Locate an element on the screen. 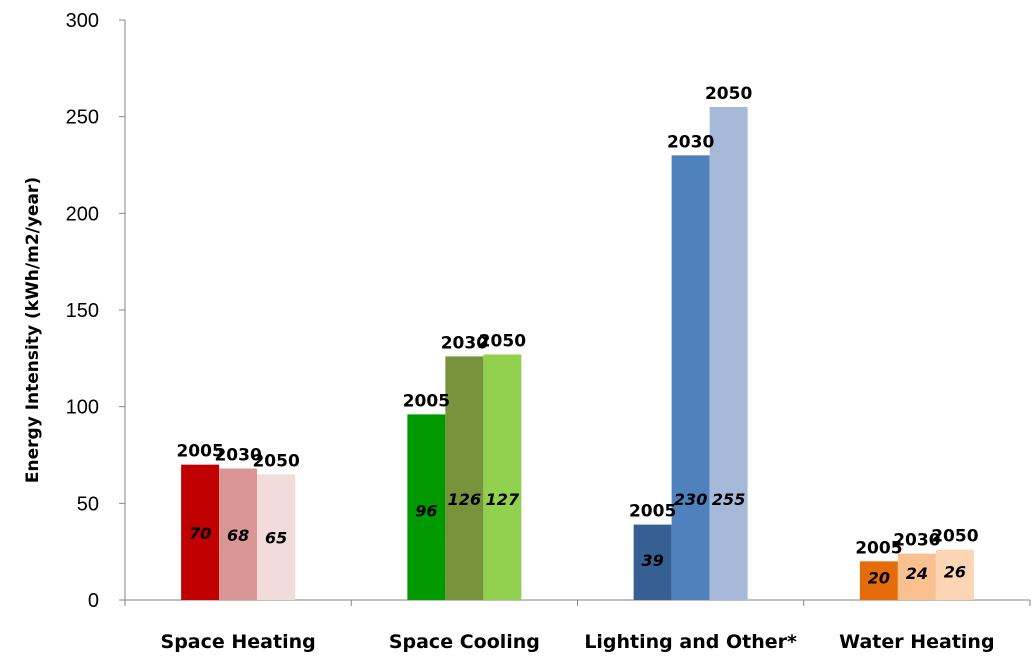  bar-value-label: 26 is located at coordinates (955, 571).